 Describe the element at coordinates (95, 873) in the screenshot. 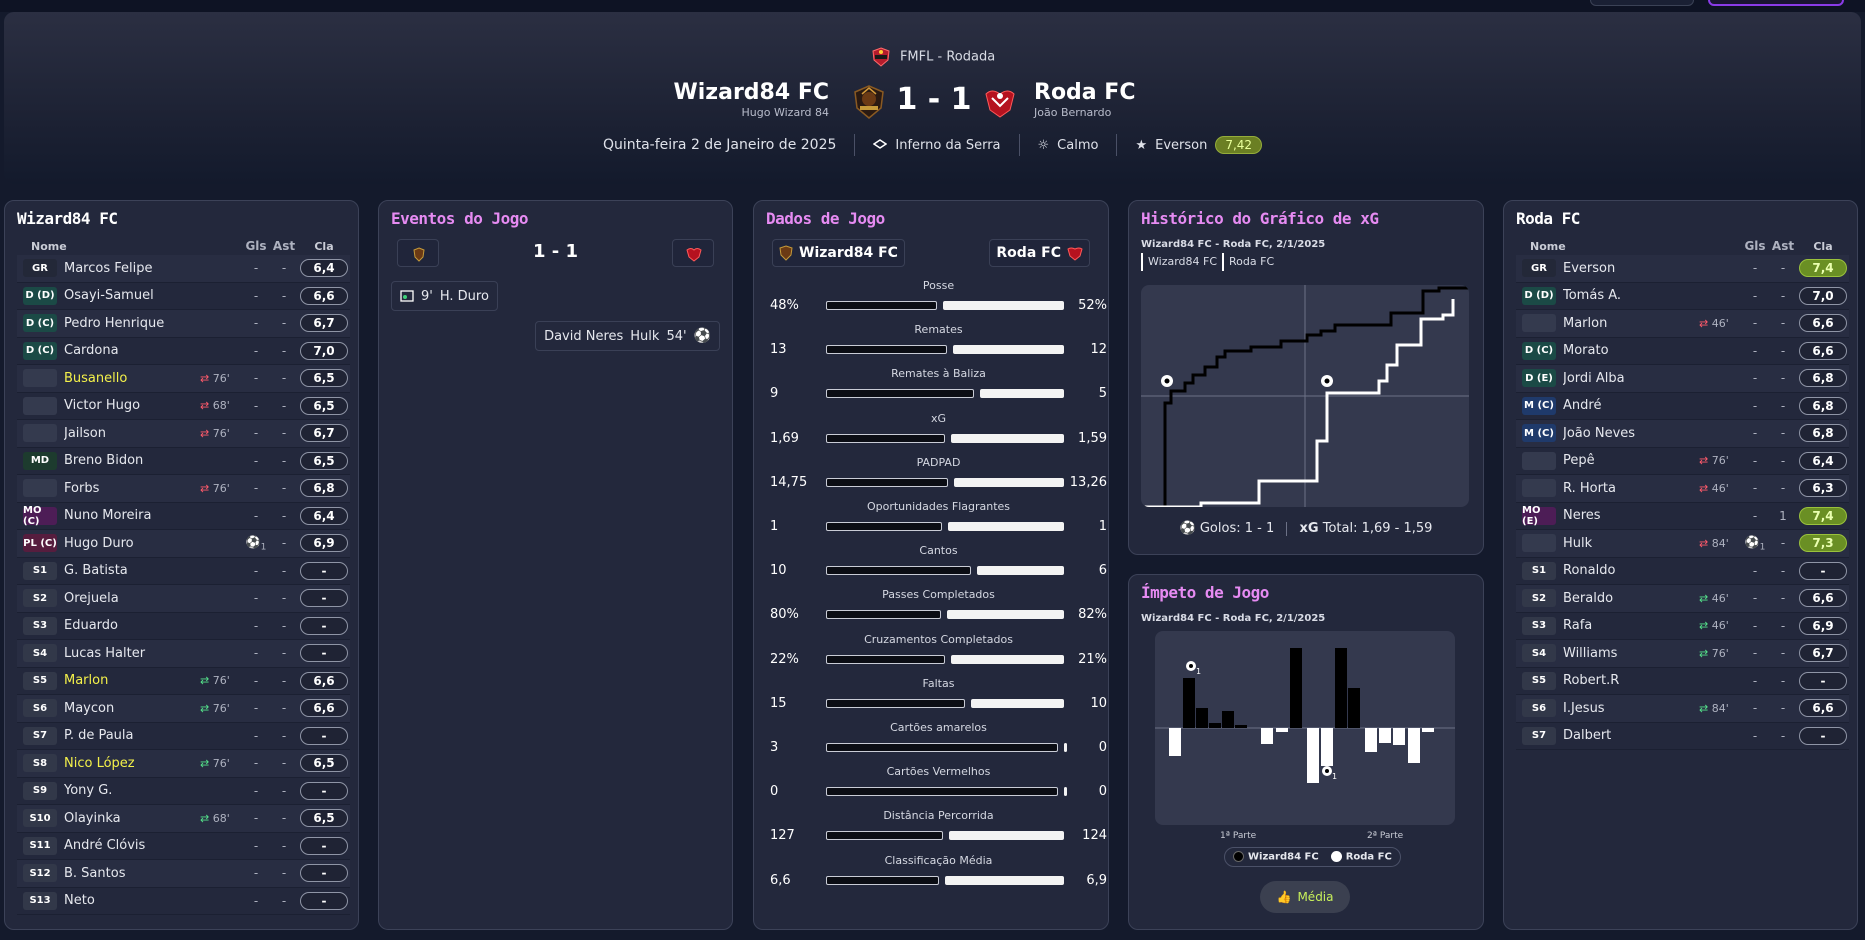

I see `player-name: B. Santos` at that location.